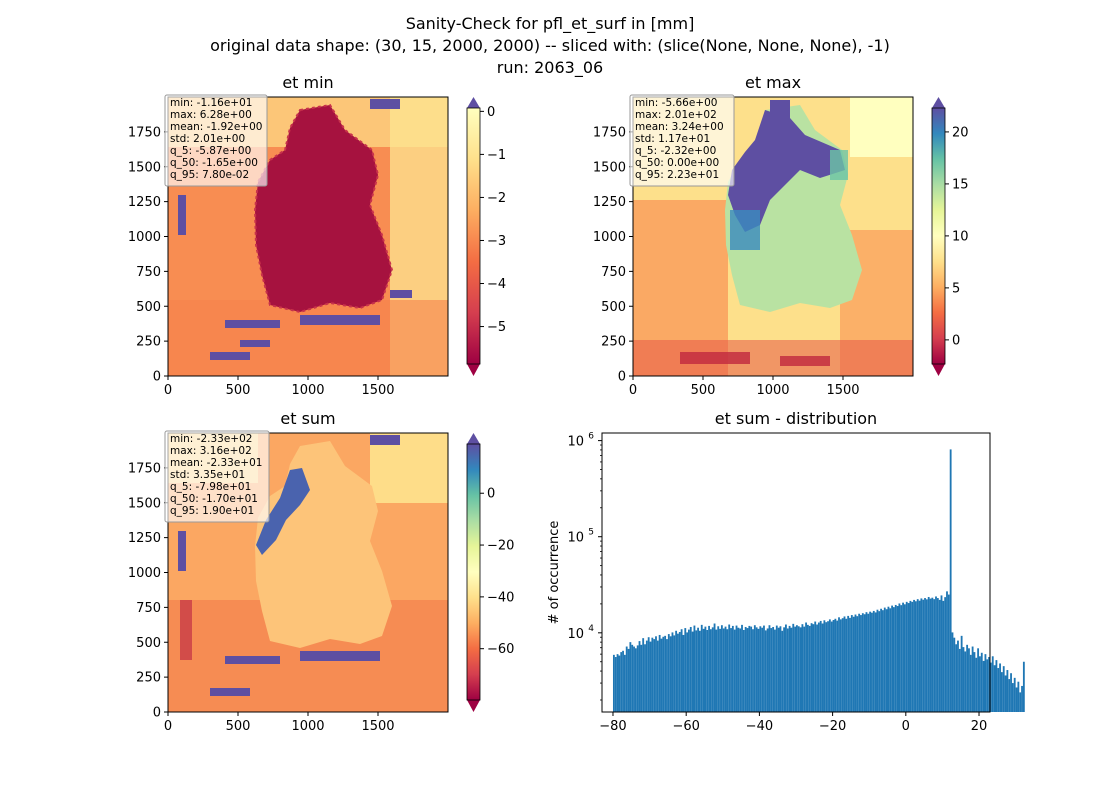  What do you see at coordinates (491, 494) in the screenshot?
I see `colorbar-tick-label: 0` at bounding box center [491, 494].